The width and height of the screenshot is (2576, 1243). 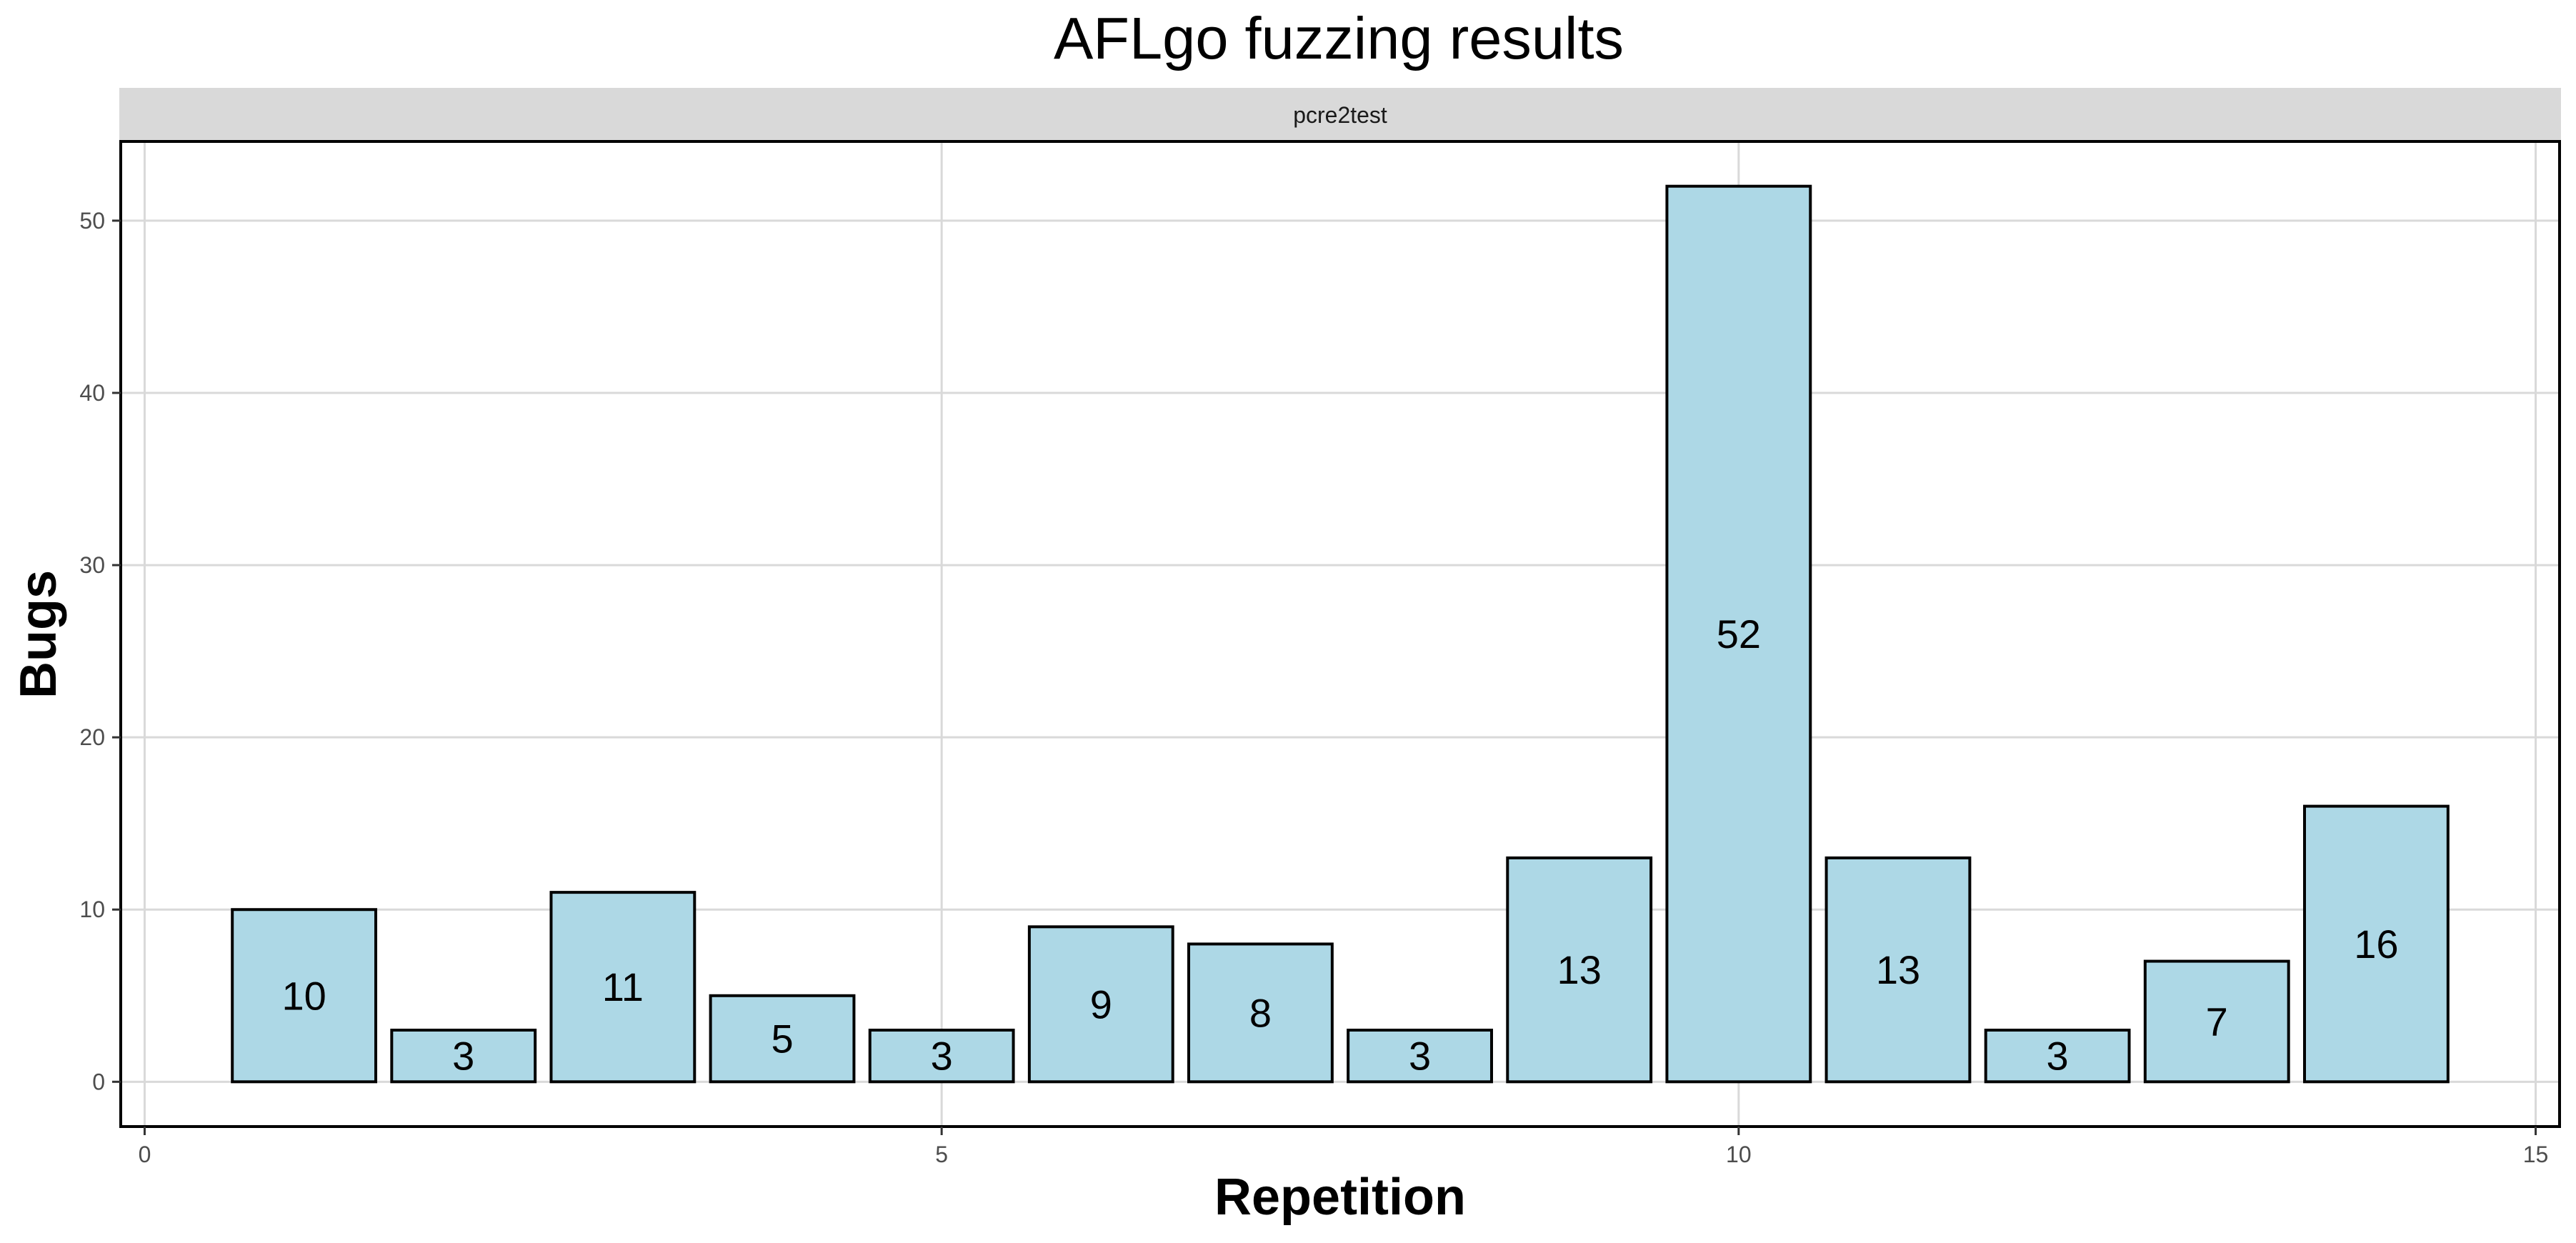 I want to click on facet-label: pcre2test, so click(x=1340, y=115).